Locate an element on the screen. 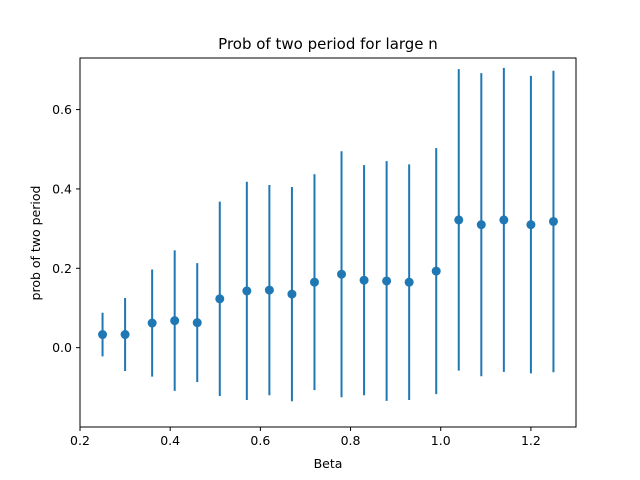 The height and width of the screenshot is (480, 640). x-tick-label: 0.6 is located at coordinates (260, 440).